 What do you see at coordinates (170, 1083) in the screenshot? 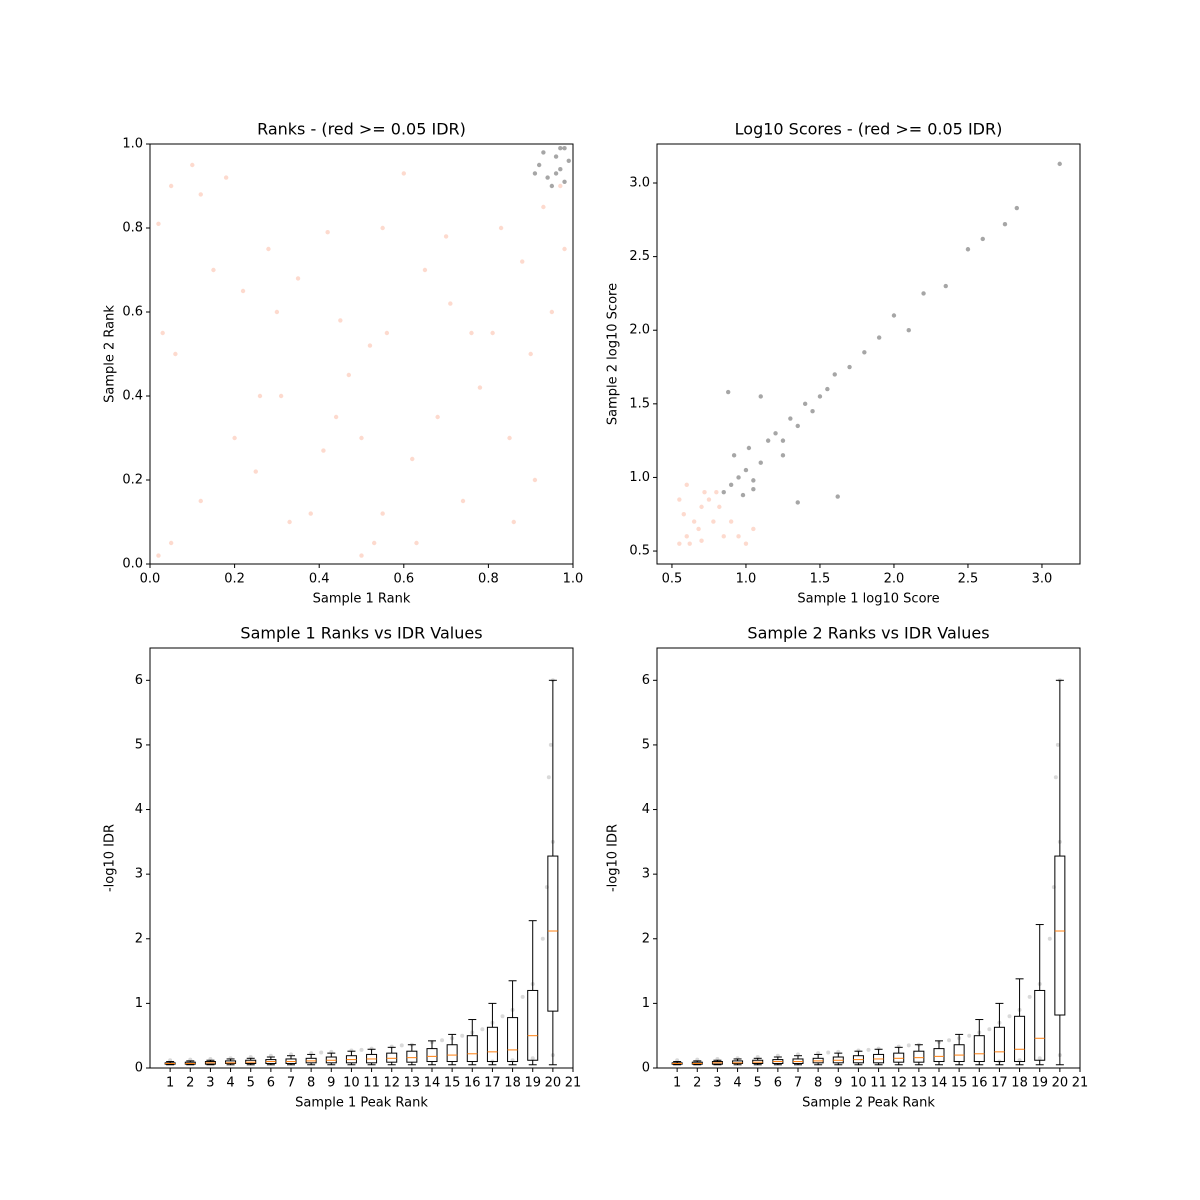
I see `x-tick-label: 1` at bounding box center [170, 1083].